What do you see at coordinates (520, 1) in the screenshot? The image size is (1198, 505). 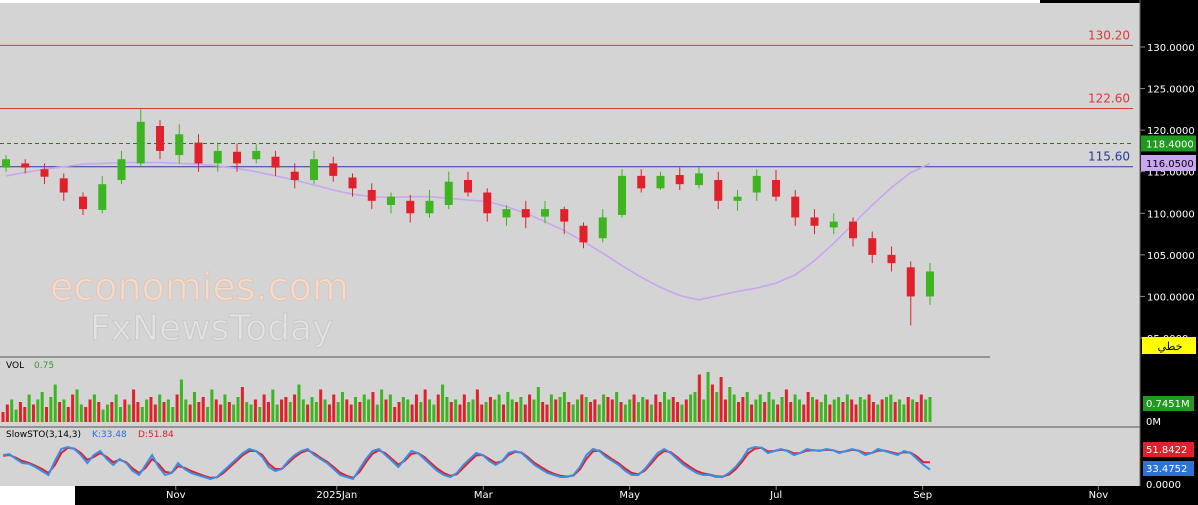 I see `top-border` at bounding box center [520, 1].